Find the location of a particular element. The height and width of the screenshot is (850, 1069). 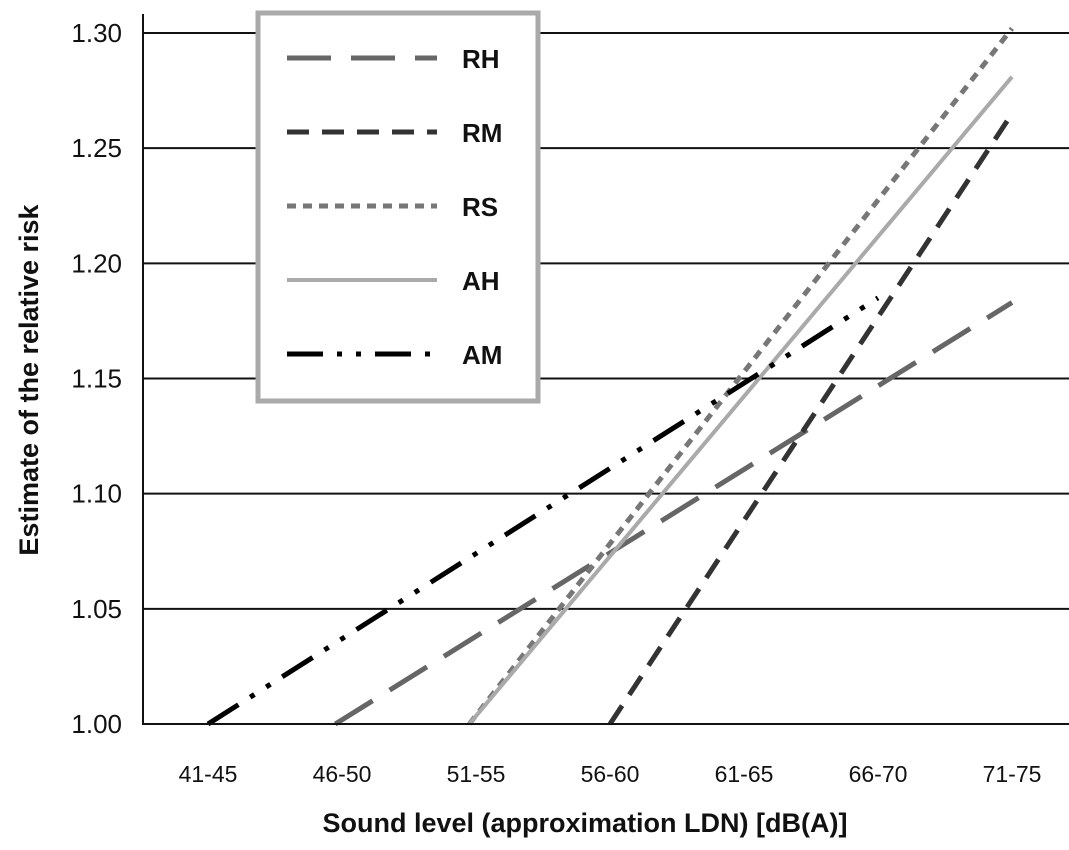

legend: RH RM RS AH AM is located at coordinates (398, 207).